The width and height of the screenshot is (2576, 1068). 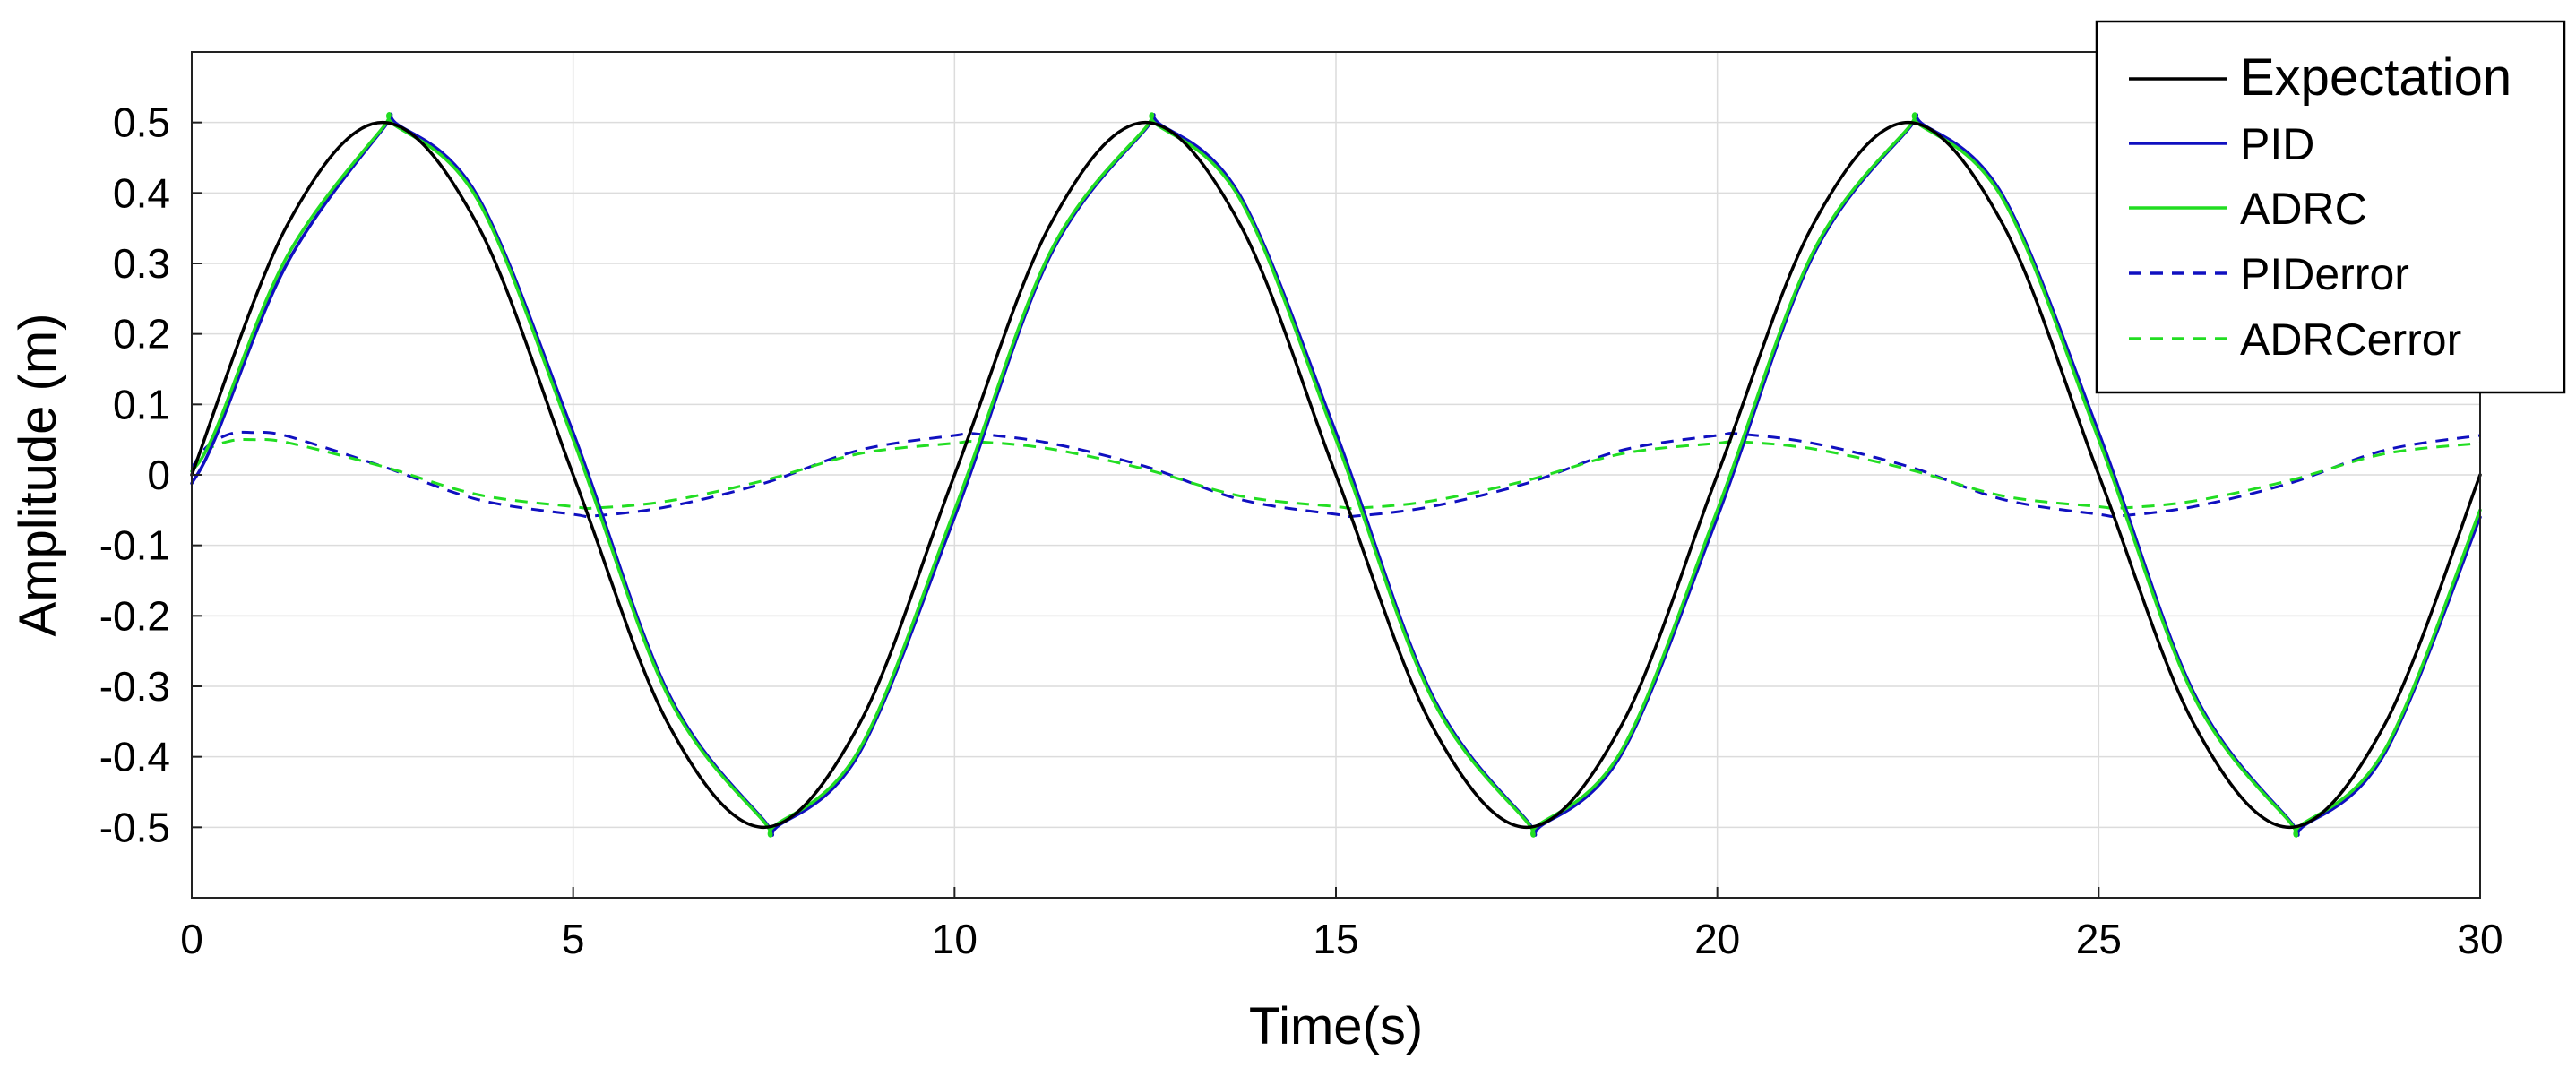 What do you see at coordinates (134, 827) in the screenshot?
I see `y-tick-label: -0.5` at bounding box center [134, 827].